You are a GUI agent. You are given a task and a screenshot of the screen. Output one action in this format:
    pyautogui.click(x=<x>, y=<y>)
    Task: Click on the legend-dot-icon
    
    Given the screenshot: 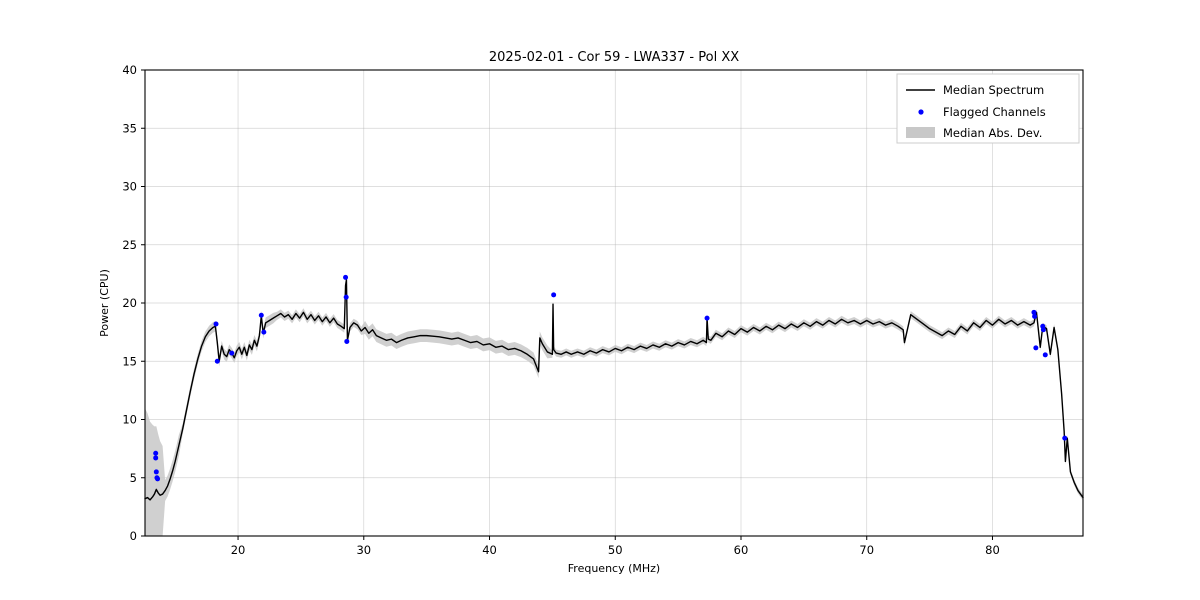 What is the action you would take?
    pyautogui.click(x=921, y=112)
    